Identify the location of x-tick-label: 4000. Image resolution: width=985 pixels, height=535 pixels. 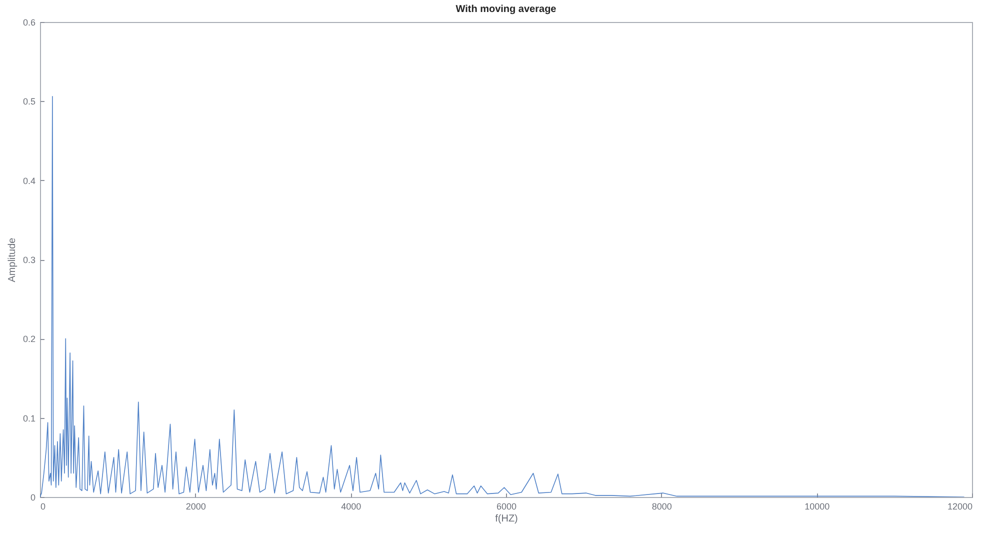
(351, 507).